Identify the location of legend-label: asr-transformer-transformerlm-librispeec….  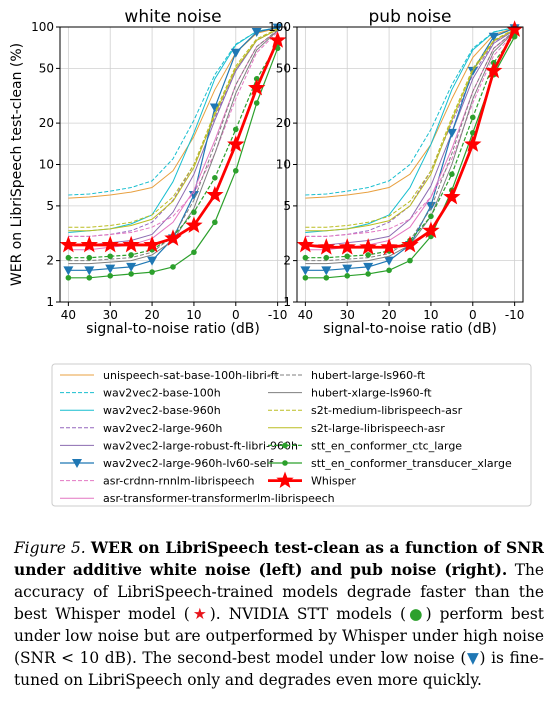
(219, 498).